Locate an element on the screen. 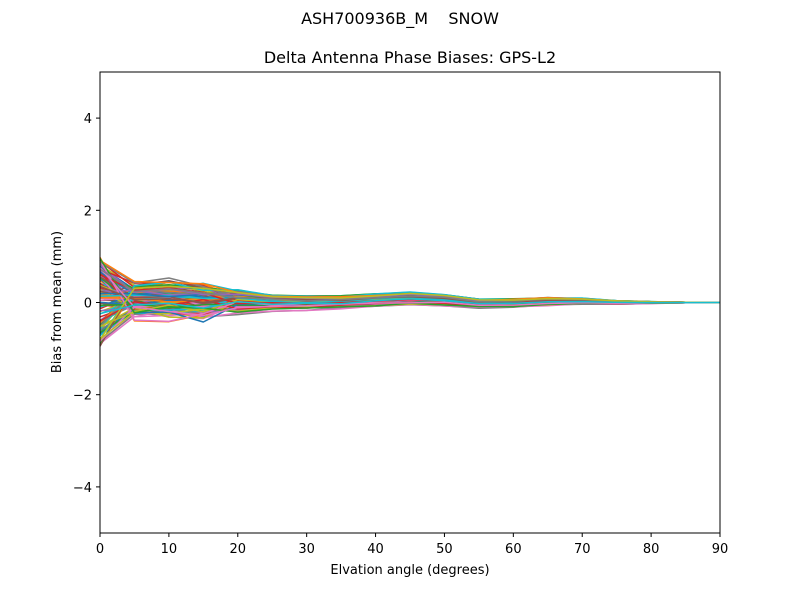 The height and width of the screenshot is (600, 800). x-tick-label: 80 is located at coordinates (651, 549).